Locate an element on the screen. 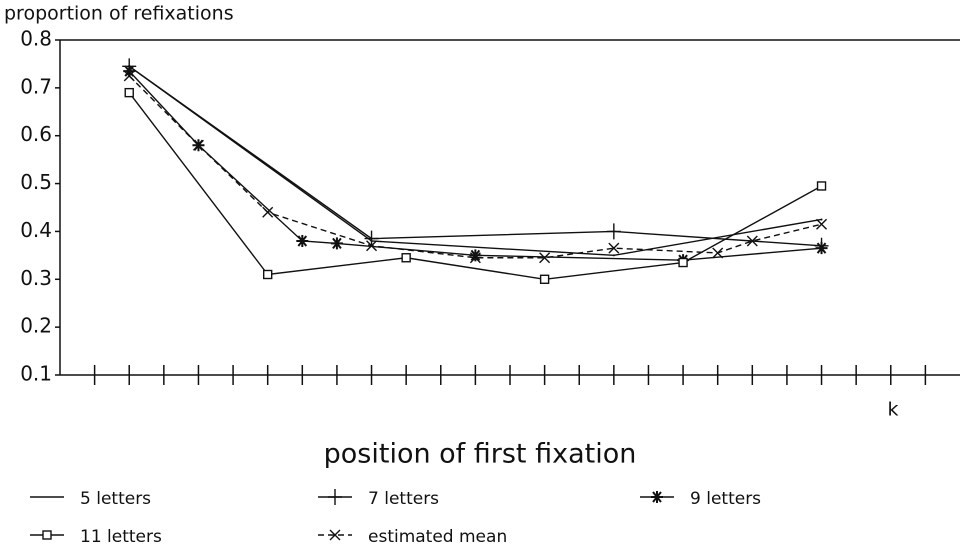 Image resolution: width=960 pixels, height=557 pixels. x-axis-label: position of first fixation is located at coordinates (480, 454).